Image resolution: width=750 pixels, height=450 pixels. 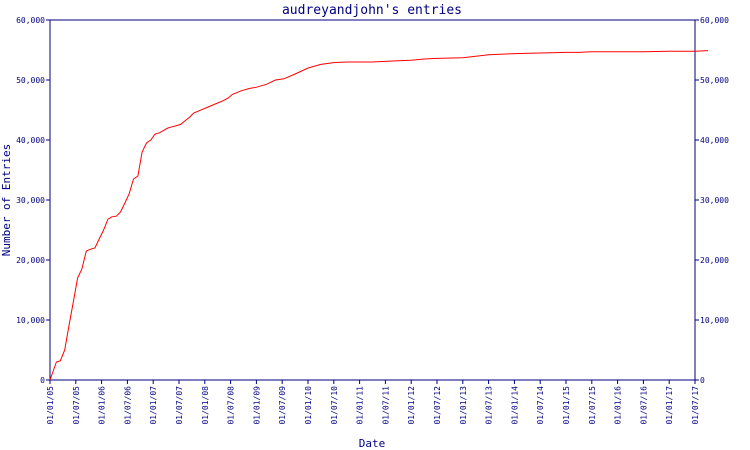 I want to click on x-tick-label-15: 01/07/12, so click(x=437, y=405).